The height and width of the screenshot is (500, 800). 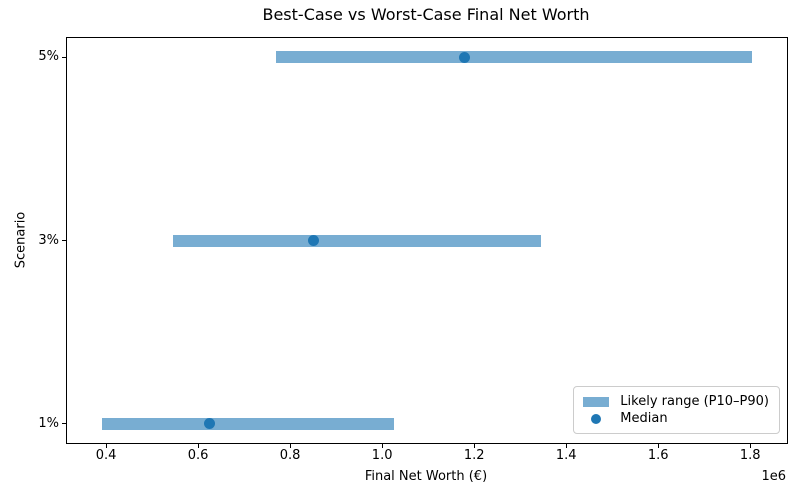 I want to click on median-dot-icon, so click(x=596, y=418).